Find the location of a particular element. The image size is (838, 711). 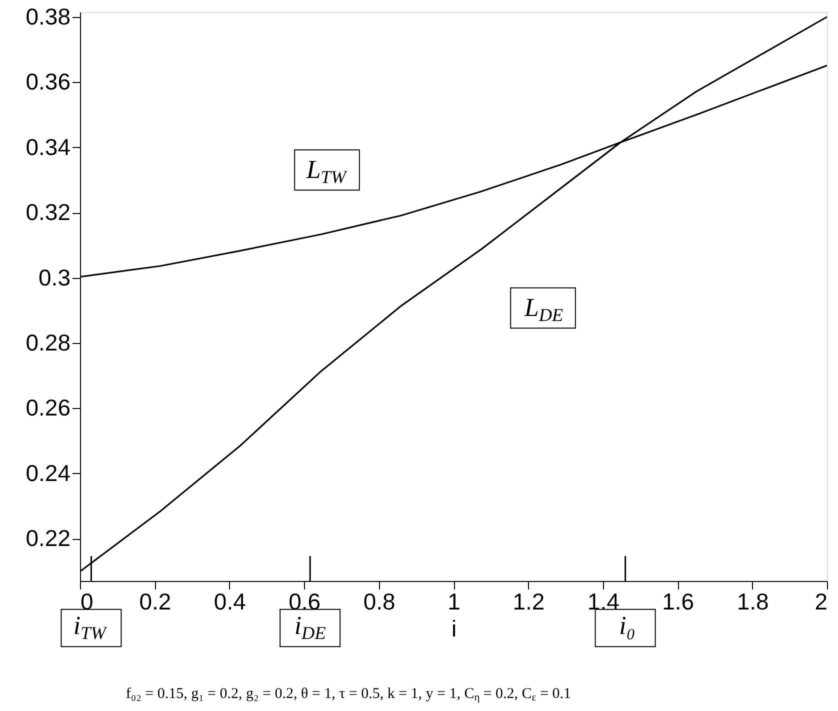

y-tick-label: 0.38 is located at coordinates (48, 16).